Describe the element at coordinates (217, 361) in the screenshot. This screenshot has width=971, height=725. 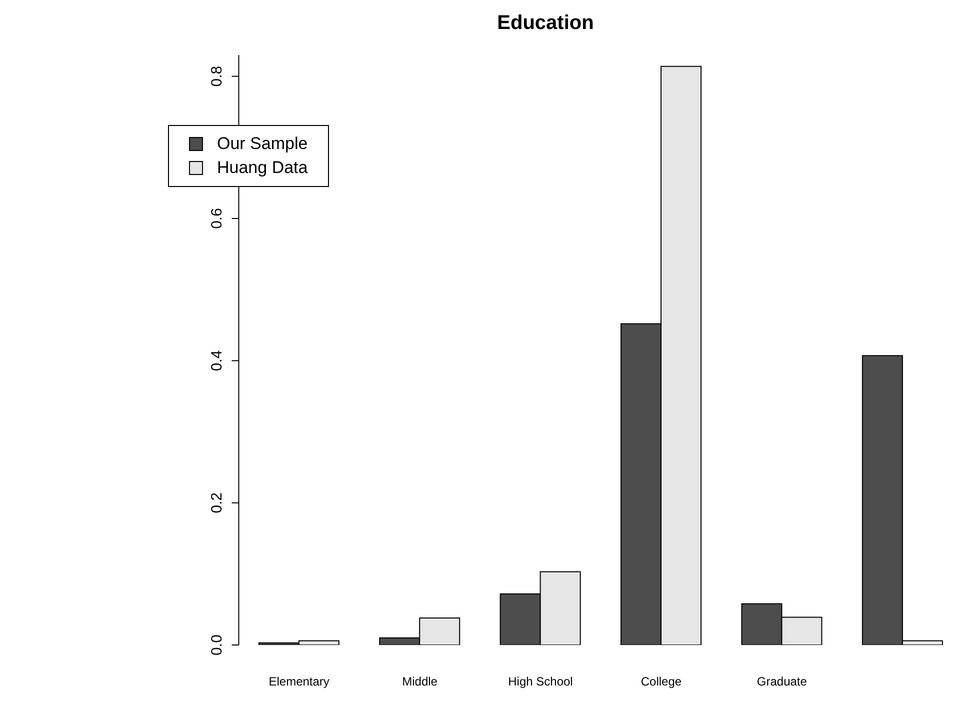
I see `y-tick-label: 0.4` at that location.